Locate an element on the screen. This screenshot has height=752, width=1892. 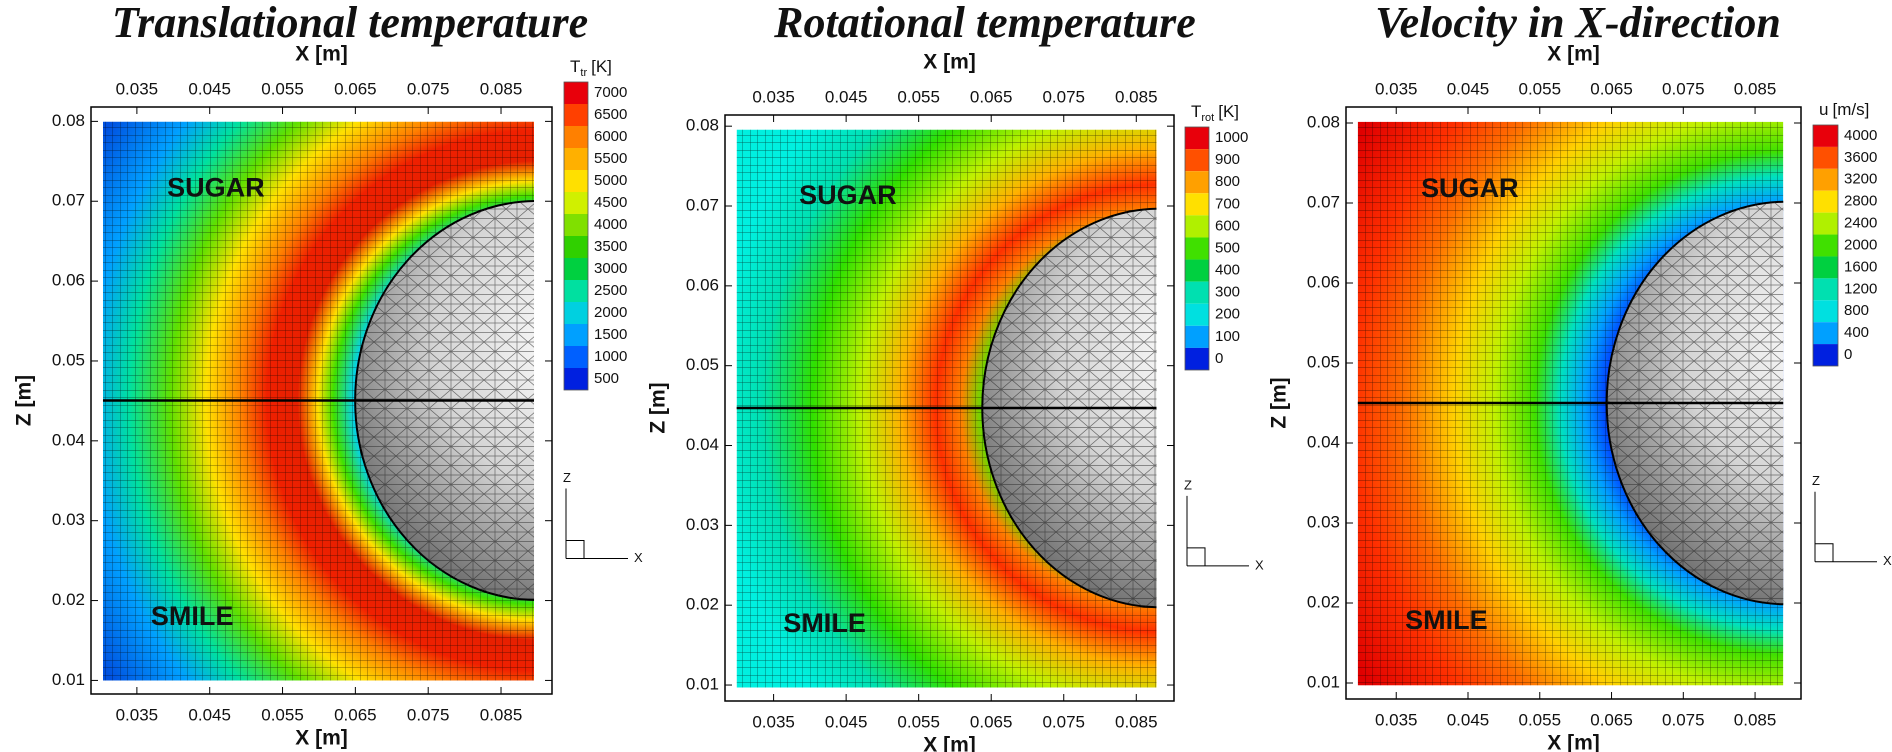
y-tick-label: 0.03 is located at coordinates (68, 519).